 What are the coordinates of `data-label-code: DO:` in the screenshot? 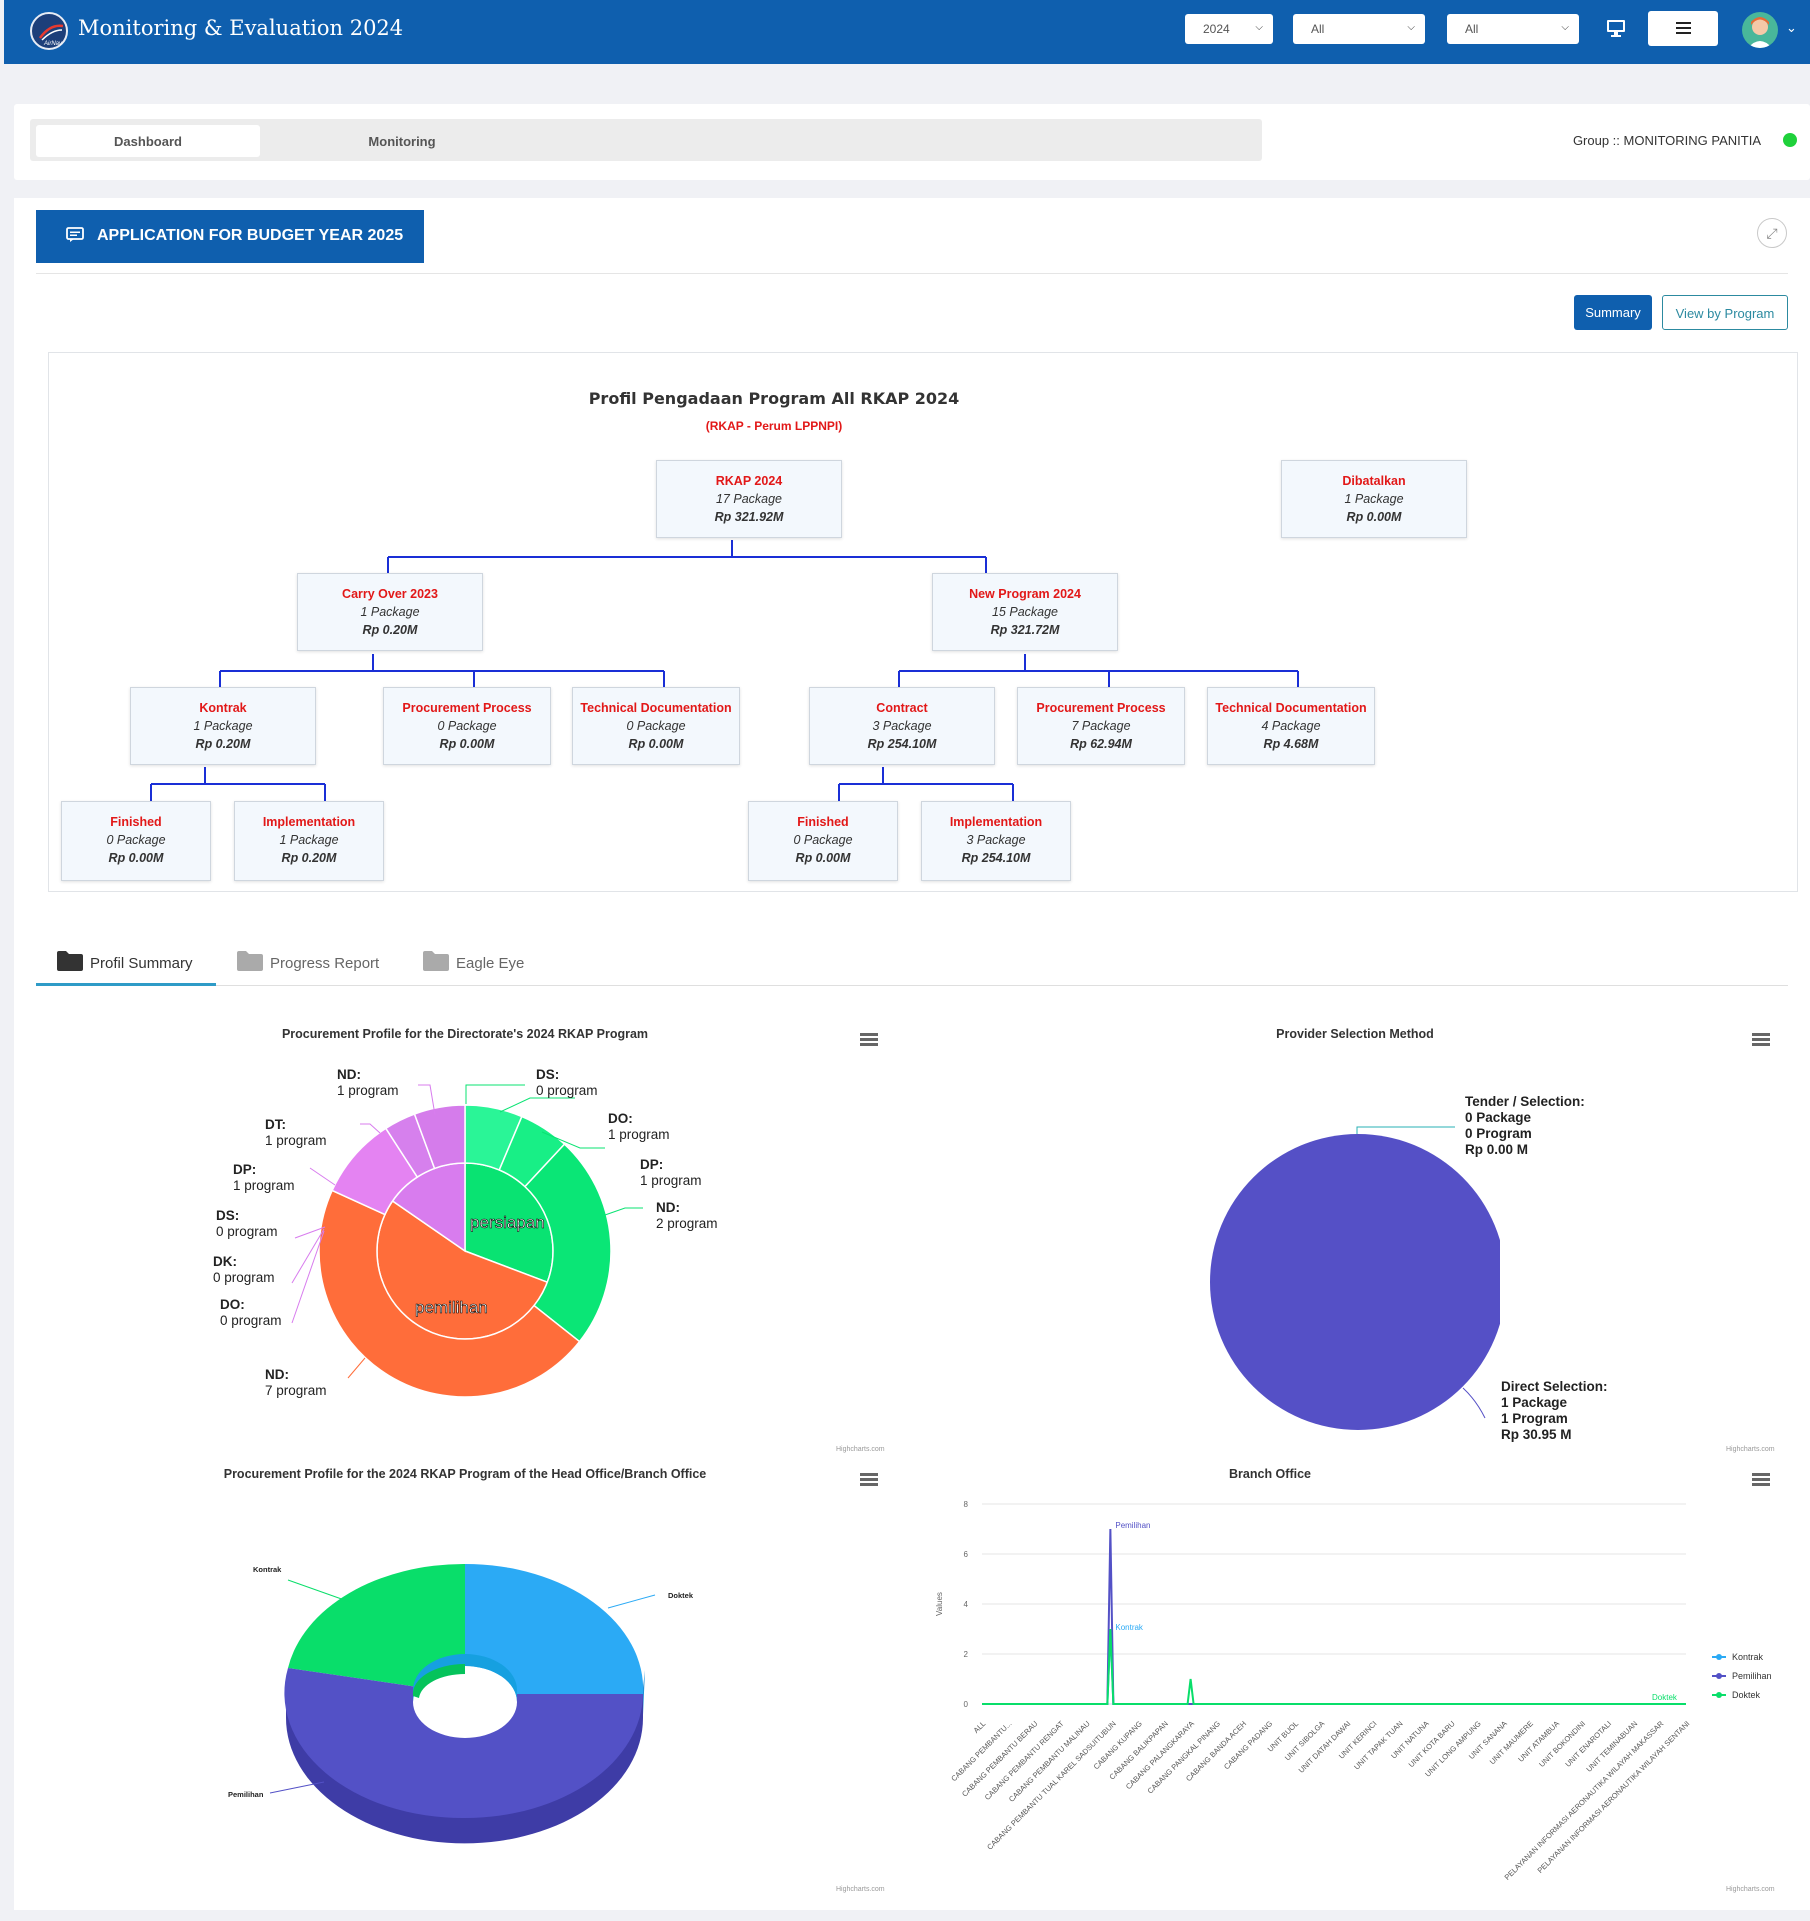 It's located at (620, 1118).